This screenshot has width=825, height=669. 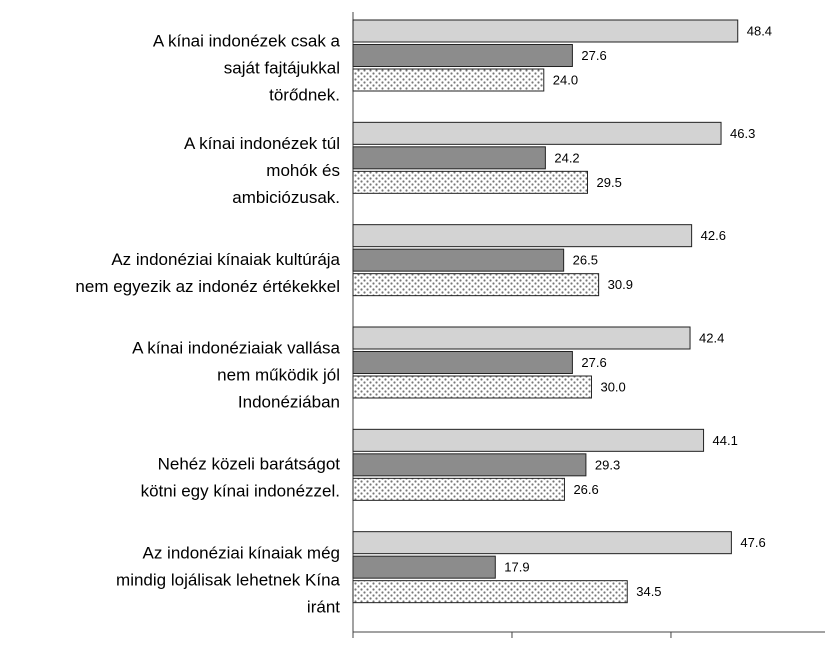 What do you see at coordinates (249, 463) in the screenshot?
I see `category-label: Nehéz közeli barátságot` at bounding box center [249, 463].